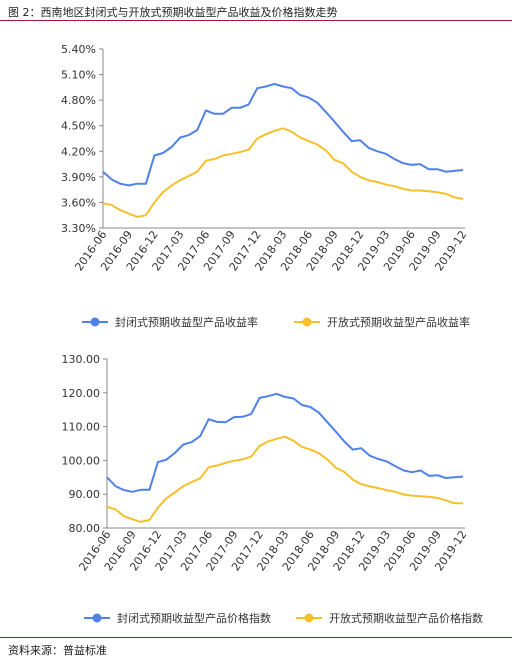 This screenshot has height=660, width=512. What do you see at coordinates (78, 49) in the screenshot?
I see `y-tick-label: 5.40%` at bounding box center [78, 49].